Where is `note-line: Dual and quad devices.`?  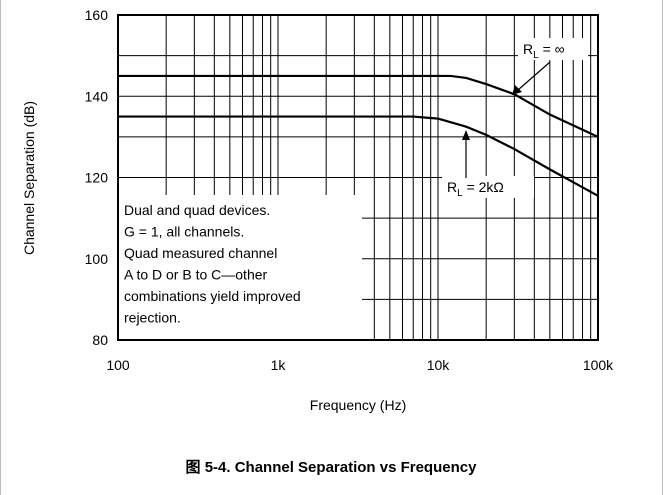 note-line: Dual and quad devices. is located at coordinates (197, 210).